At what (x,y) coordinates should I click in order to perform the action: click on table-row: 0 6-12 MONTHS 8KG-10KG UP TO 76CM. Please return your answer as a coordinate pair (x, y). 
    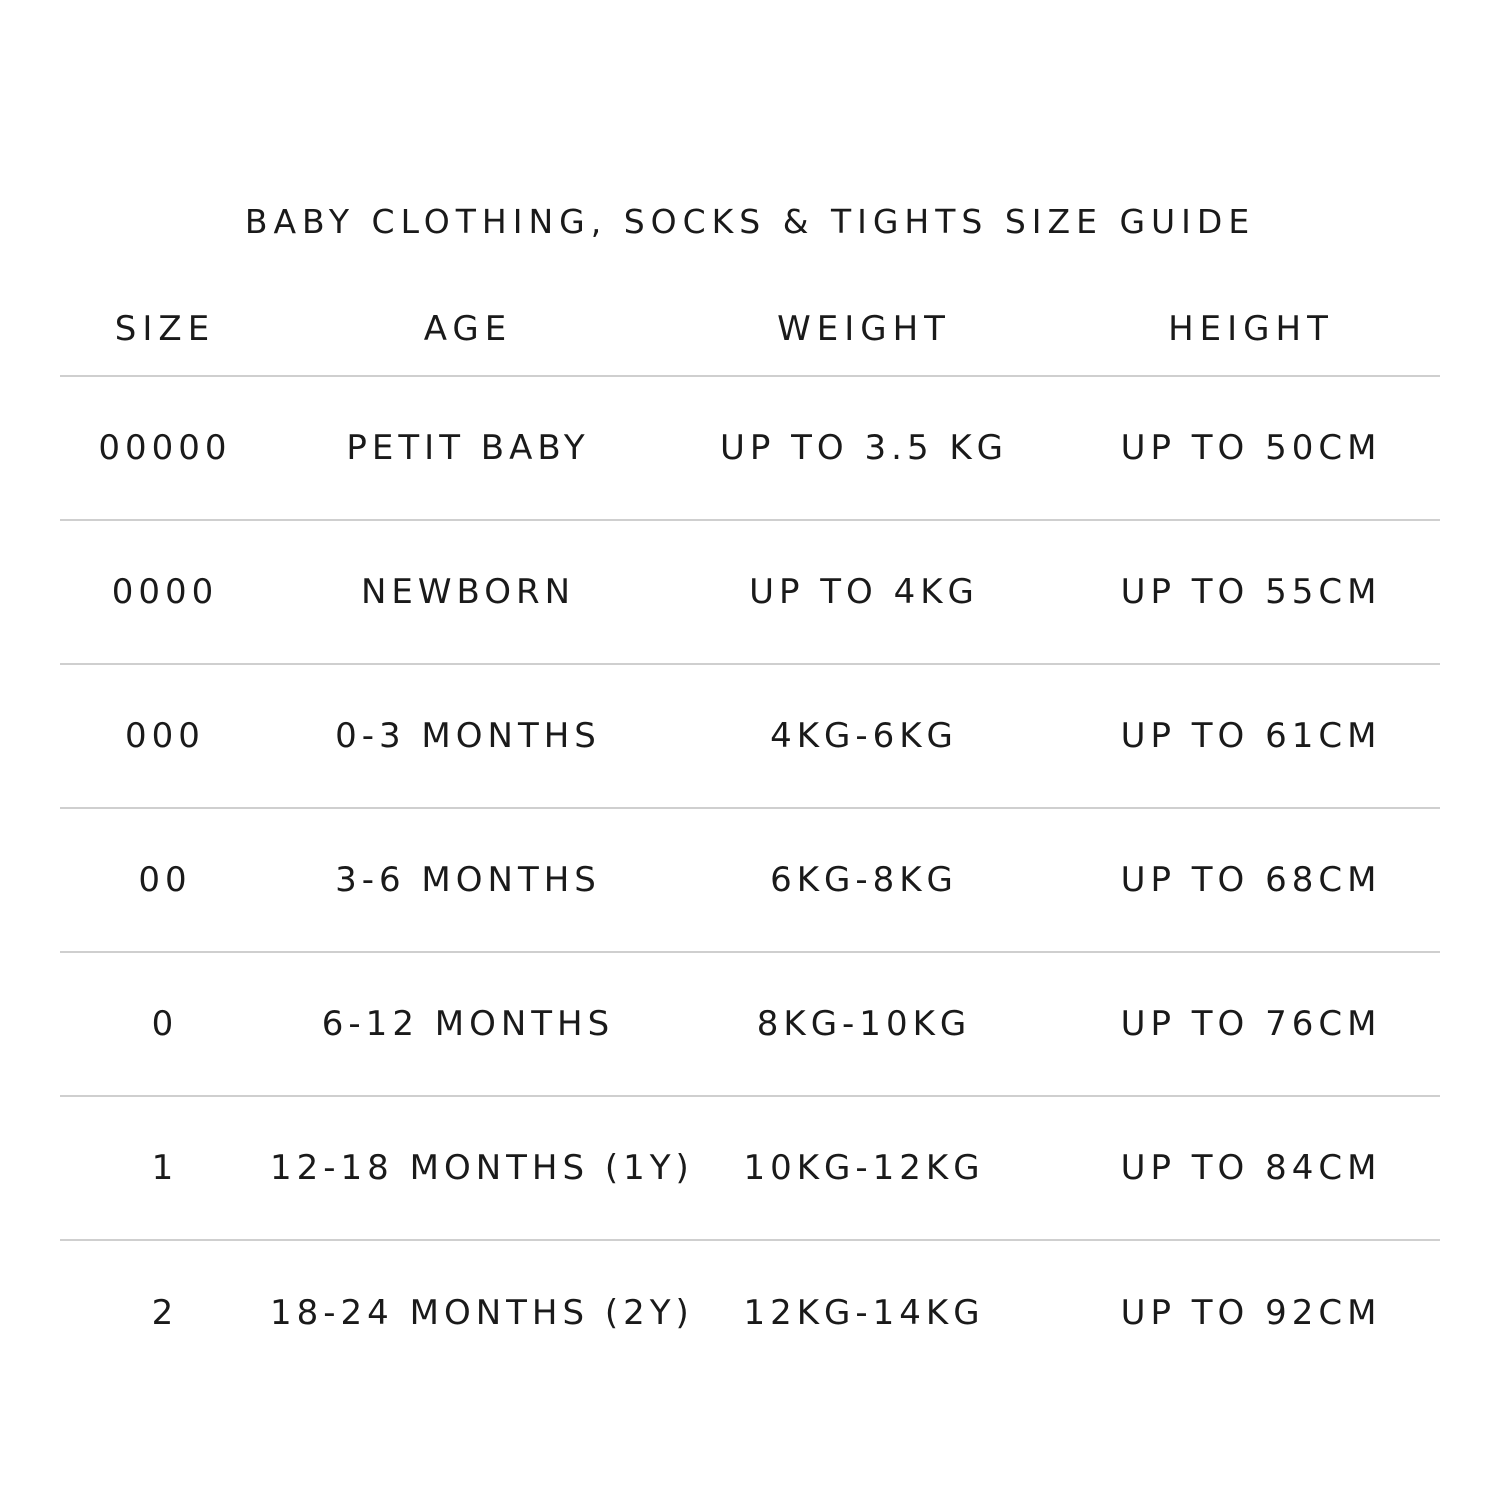
    Looking at the image, I should click on (750, 1025).